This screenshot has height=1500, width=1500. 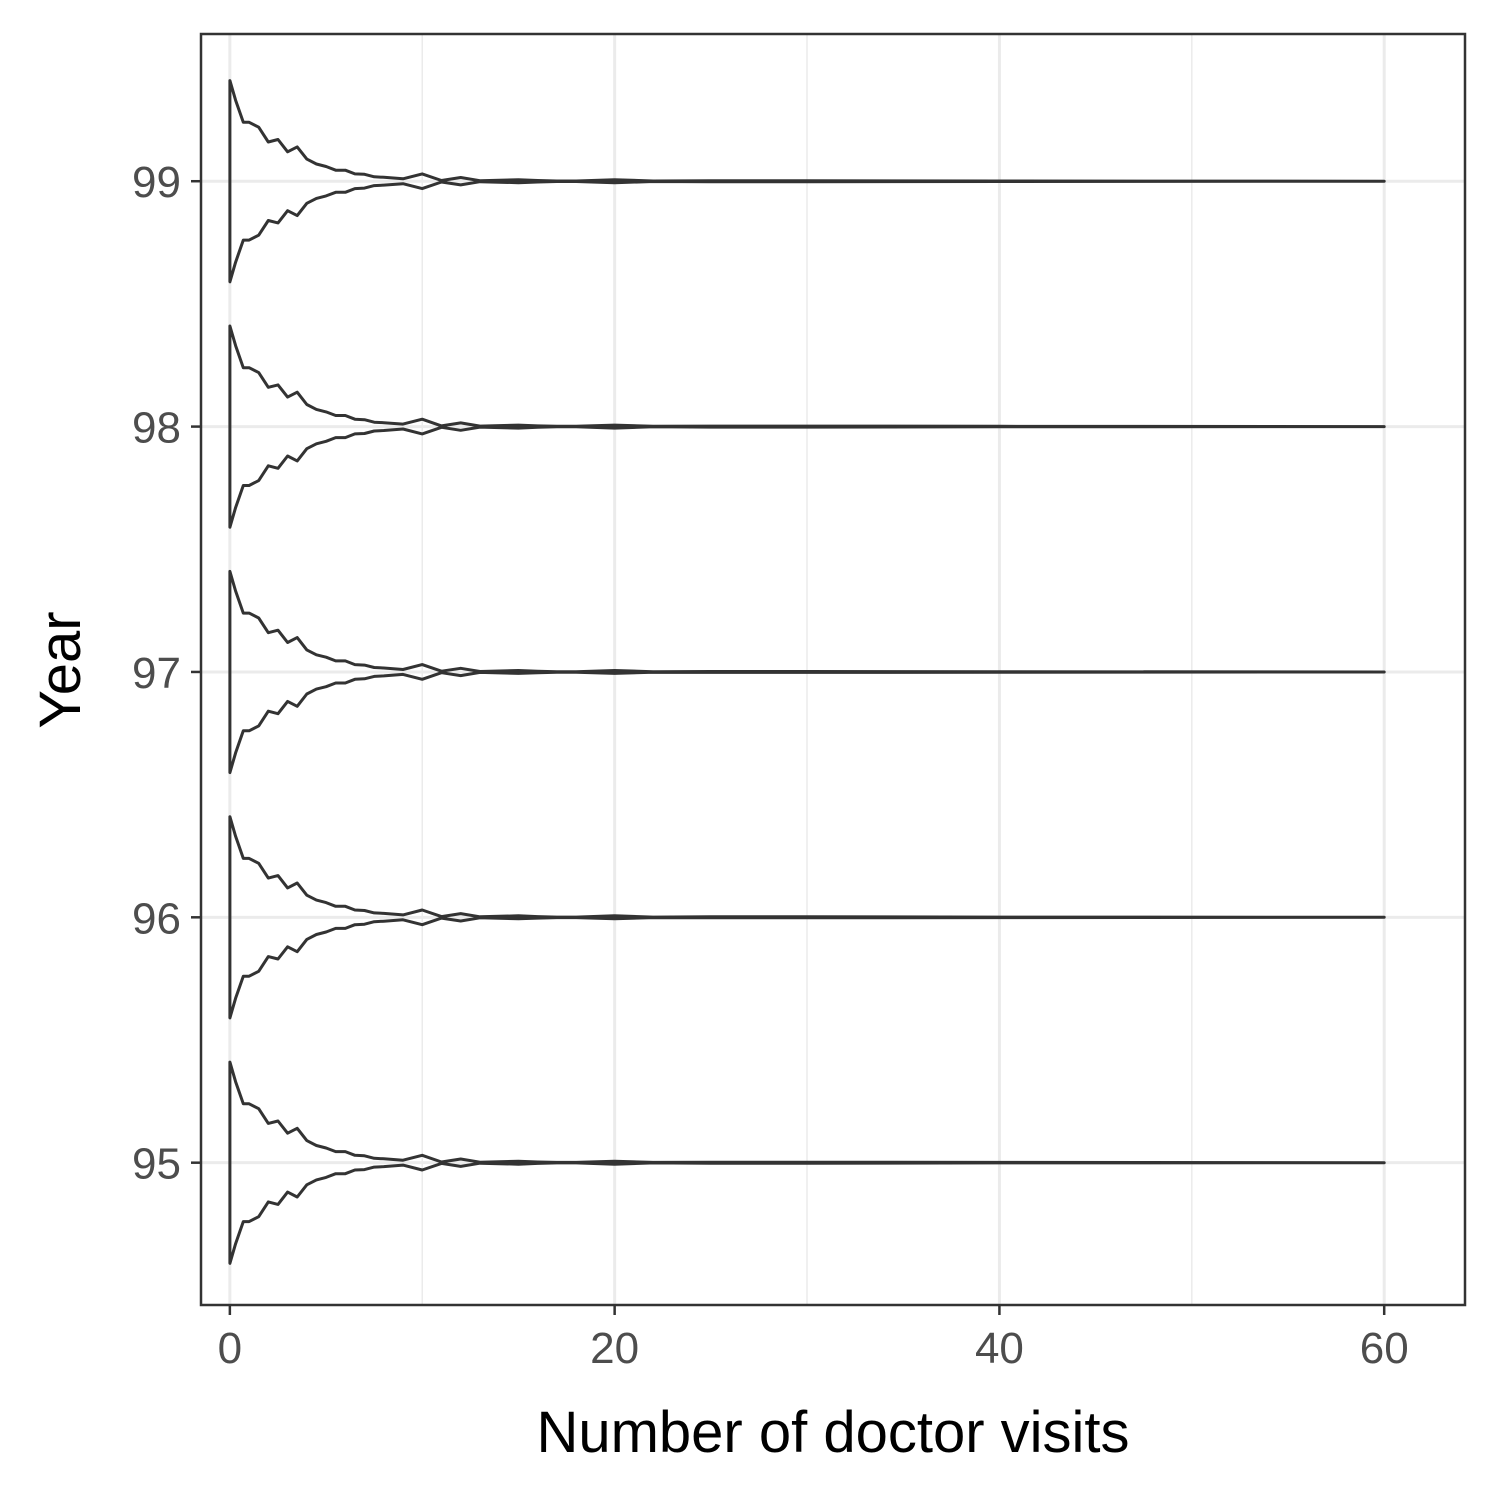 I want to click on y-tick-label: 98, so click(x=156, y=428).